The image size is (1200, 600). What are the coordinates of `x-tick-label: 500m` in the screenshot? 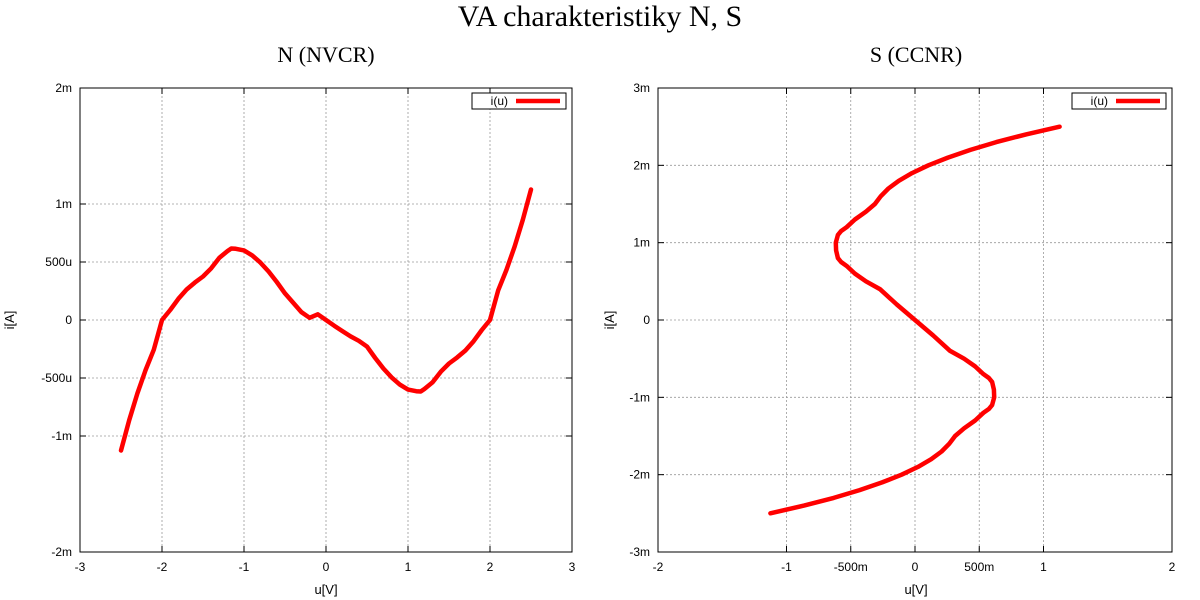 It's located at (979, 567).